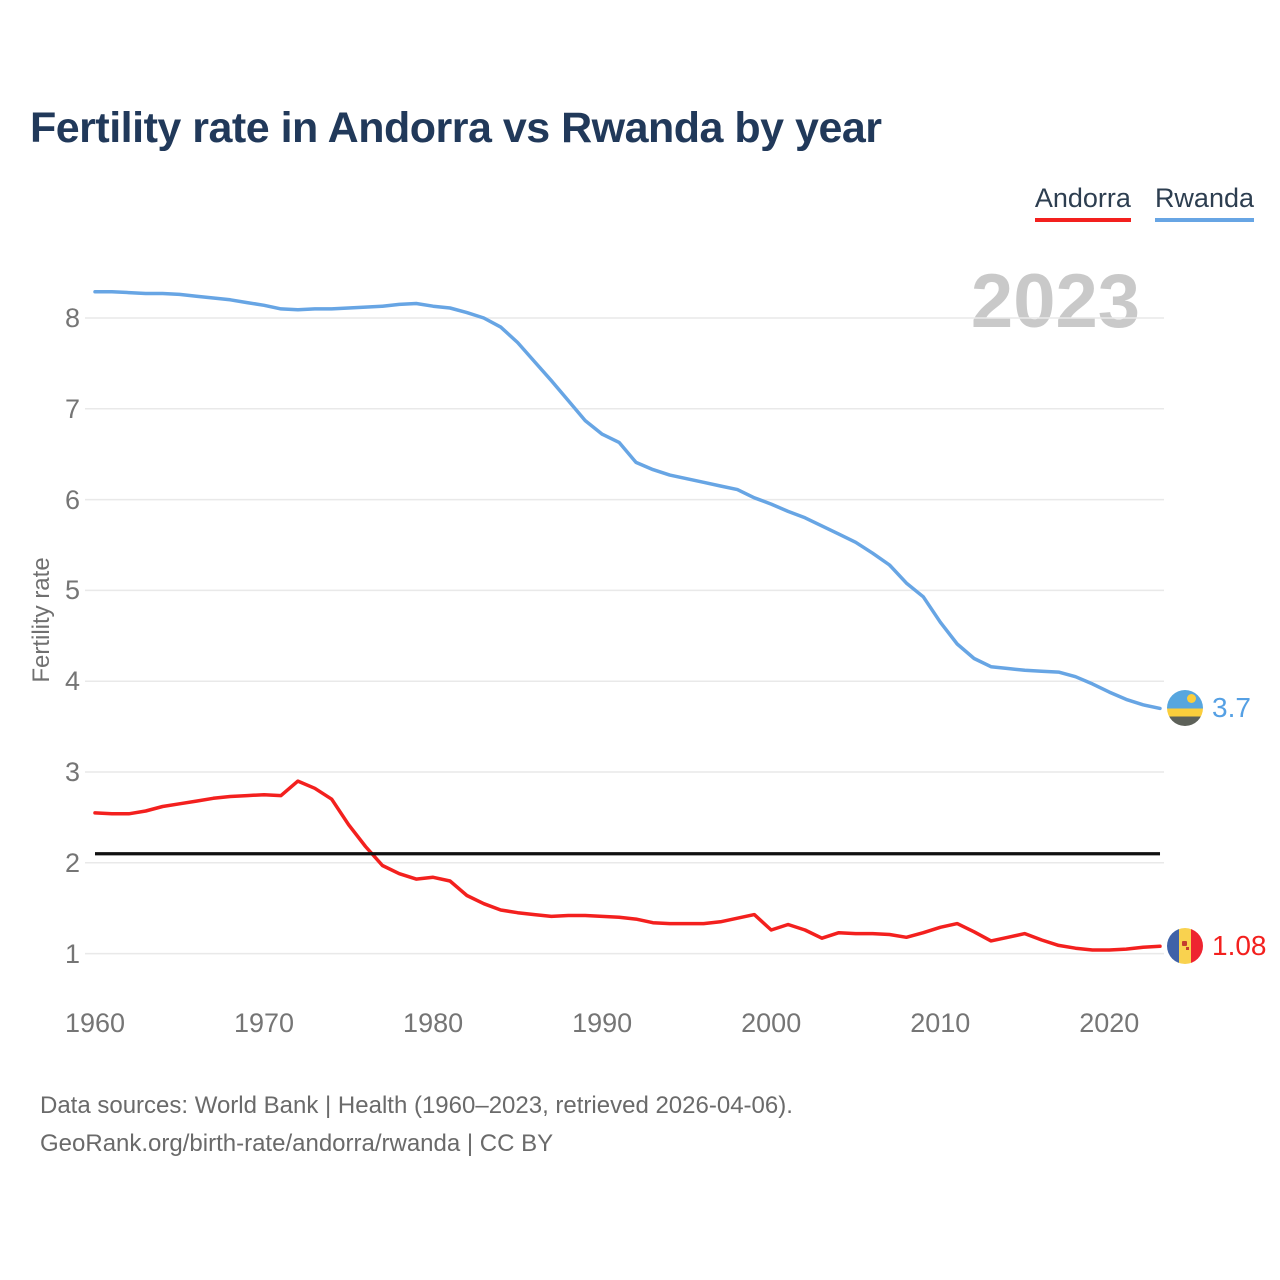 This screenshot has width=1280, height=1280. What do you see at coordinates (95, 1023) in the screenshot?
I see `x-tick-1960: 1960` at bounding box center [95, 1023].